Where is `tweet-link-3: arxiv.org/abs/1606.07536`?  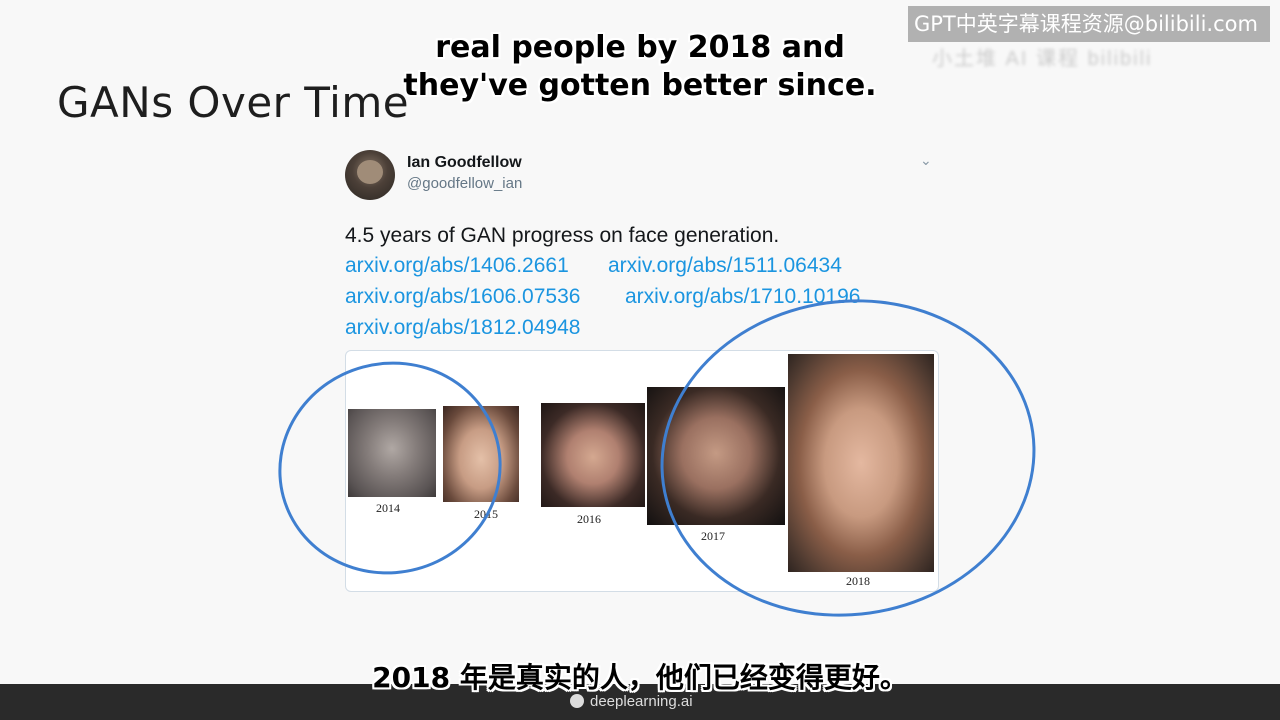 tweet-link-3: arxiv.org/abs/1606.07536 is located at coordinates (463, 296).